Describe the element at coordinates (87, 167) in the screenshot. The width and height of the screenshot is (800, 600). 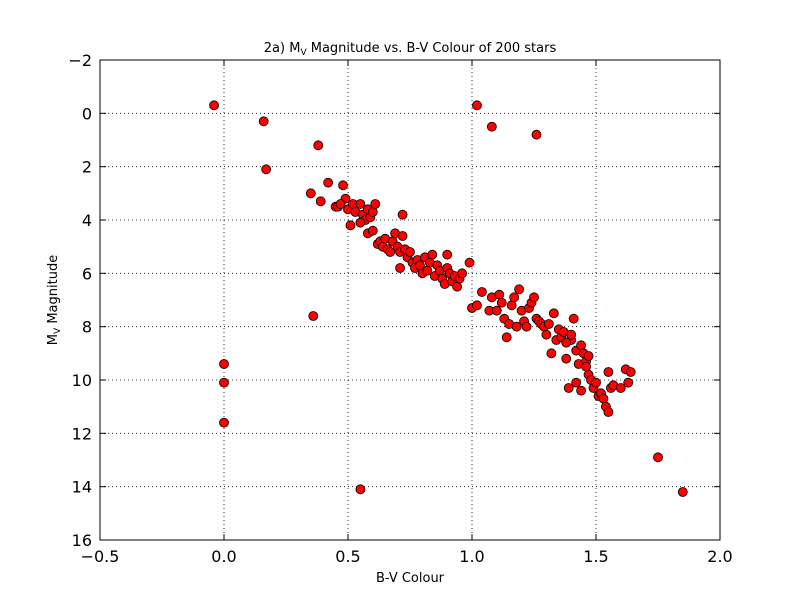
I see `y-tick-label: 2` at that location.